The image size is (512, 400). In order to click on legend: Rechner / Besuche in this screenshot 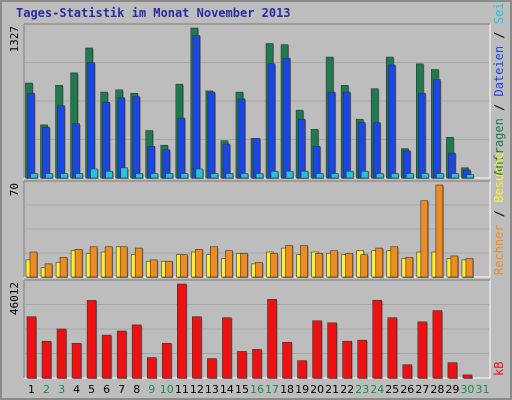, I will do `click(499, 213)`.